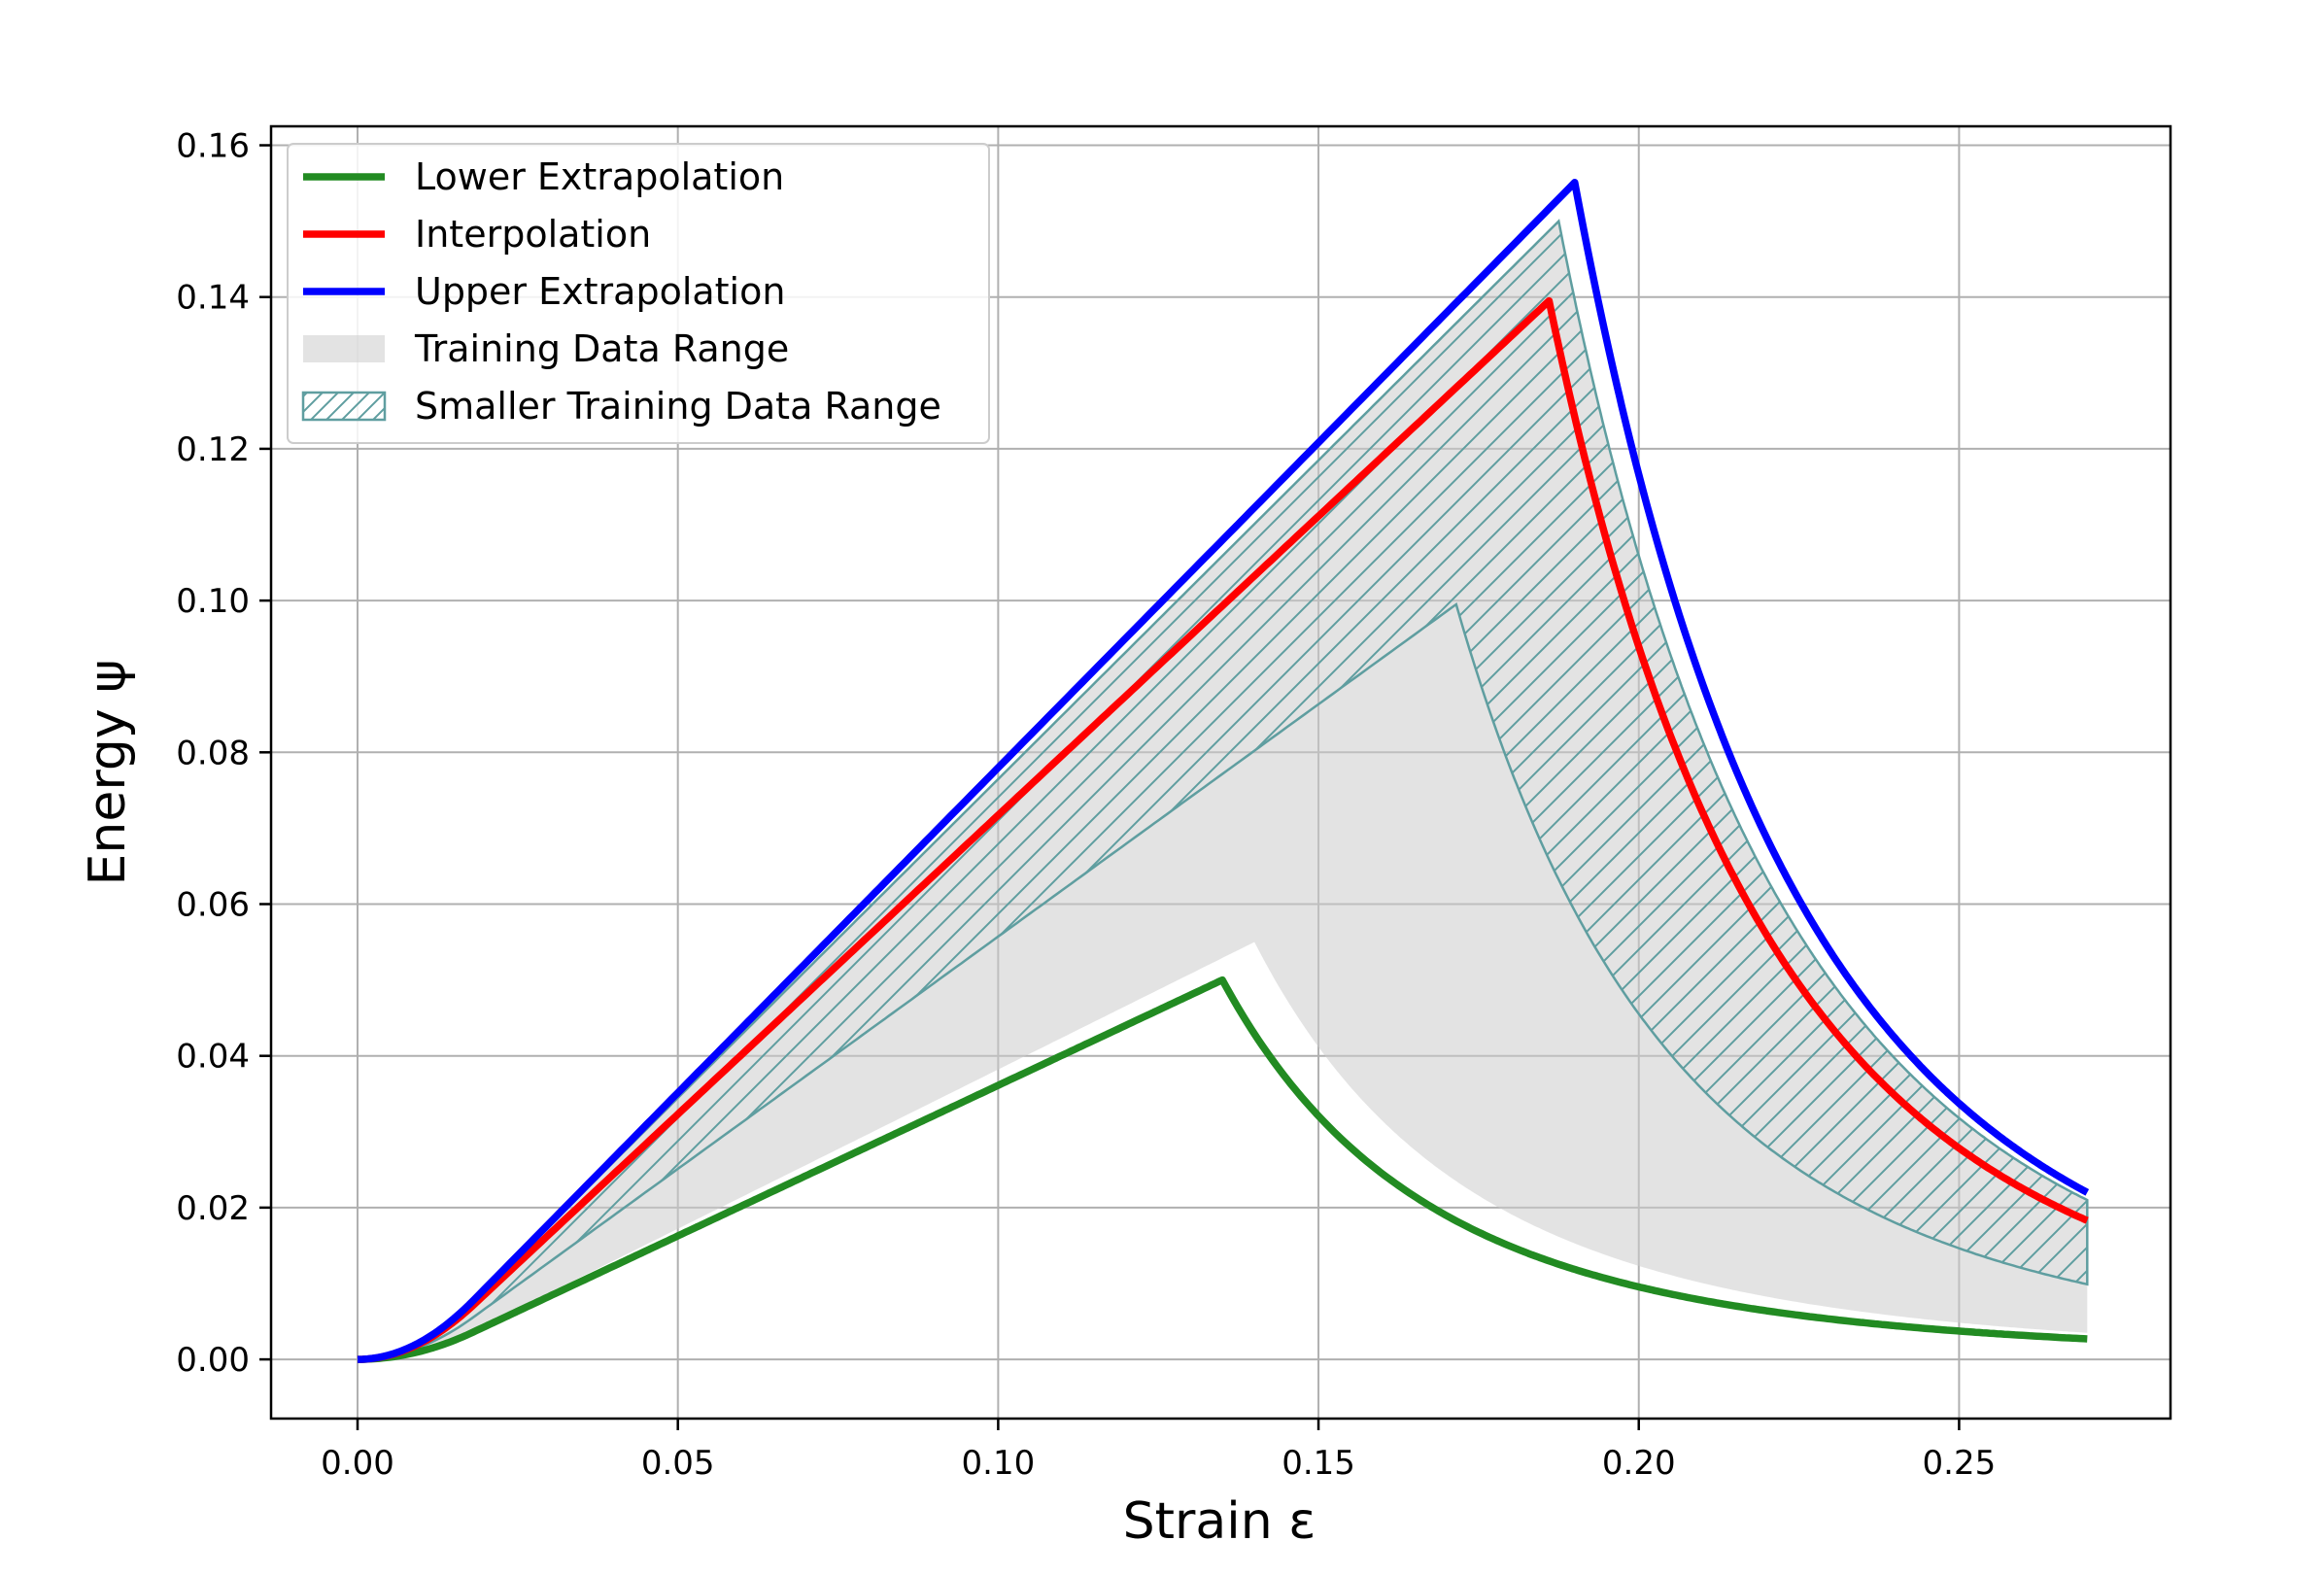 The width and height of the screenshot is (2324, 1575). Describe the element at coordinates (1639, 1463) in the screenshot. I see `x-tick-label-4: 0.20` at that location.